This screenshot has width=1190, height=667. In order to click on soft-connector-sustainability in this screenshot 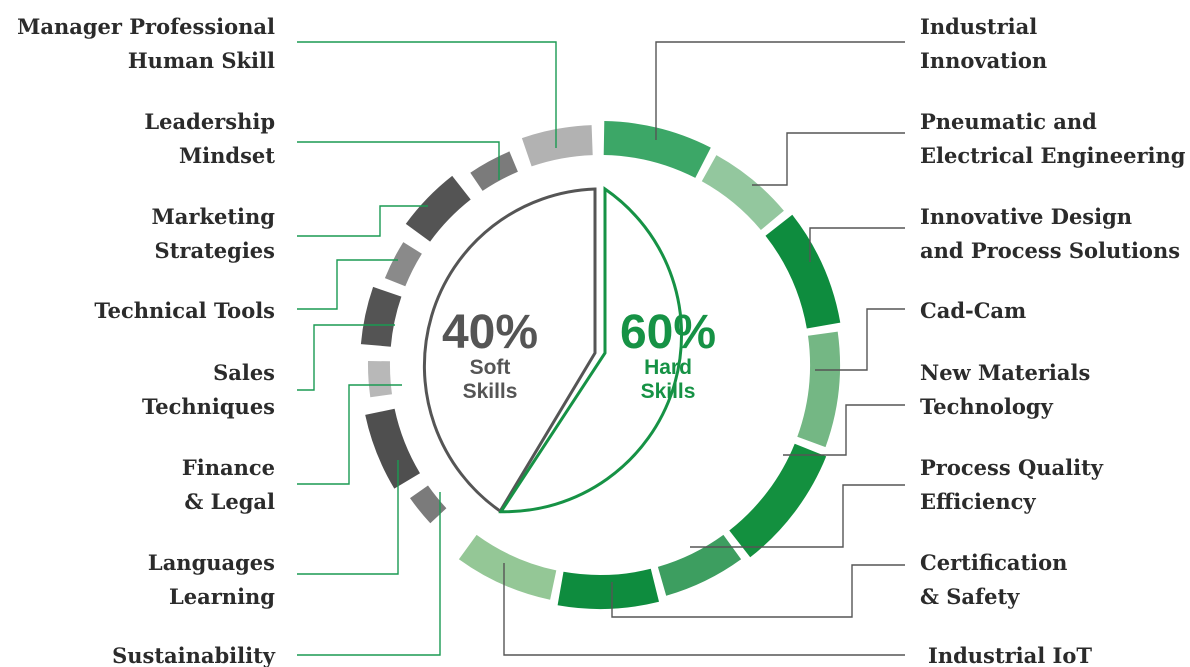, I will do `click(369, 574)`.